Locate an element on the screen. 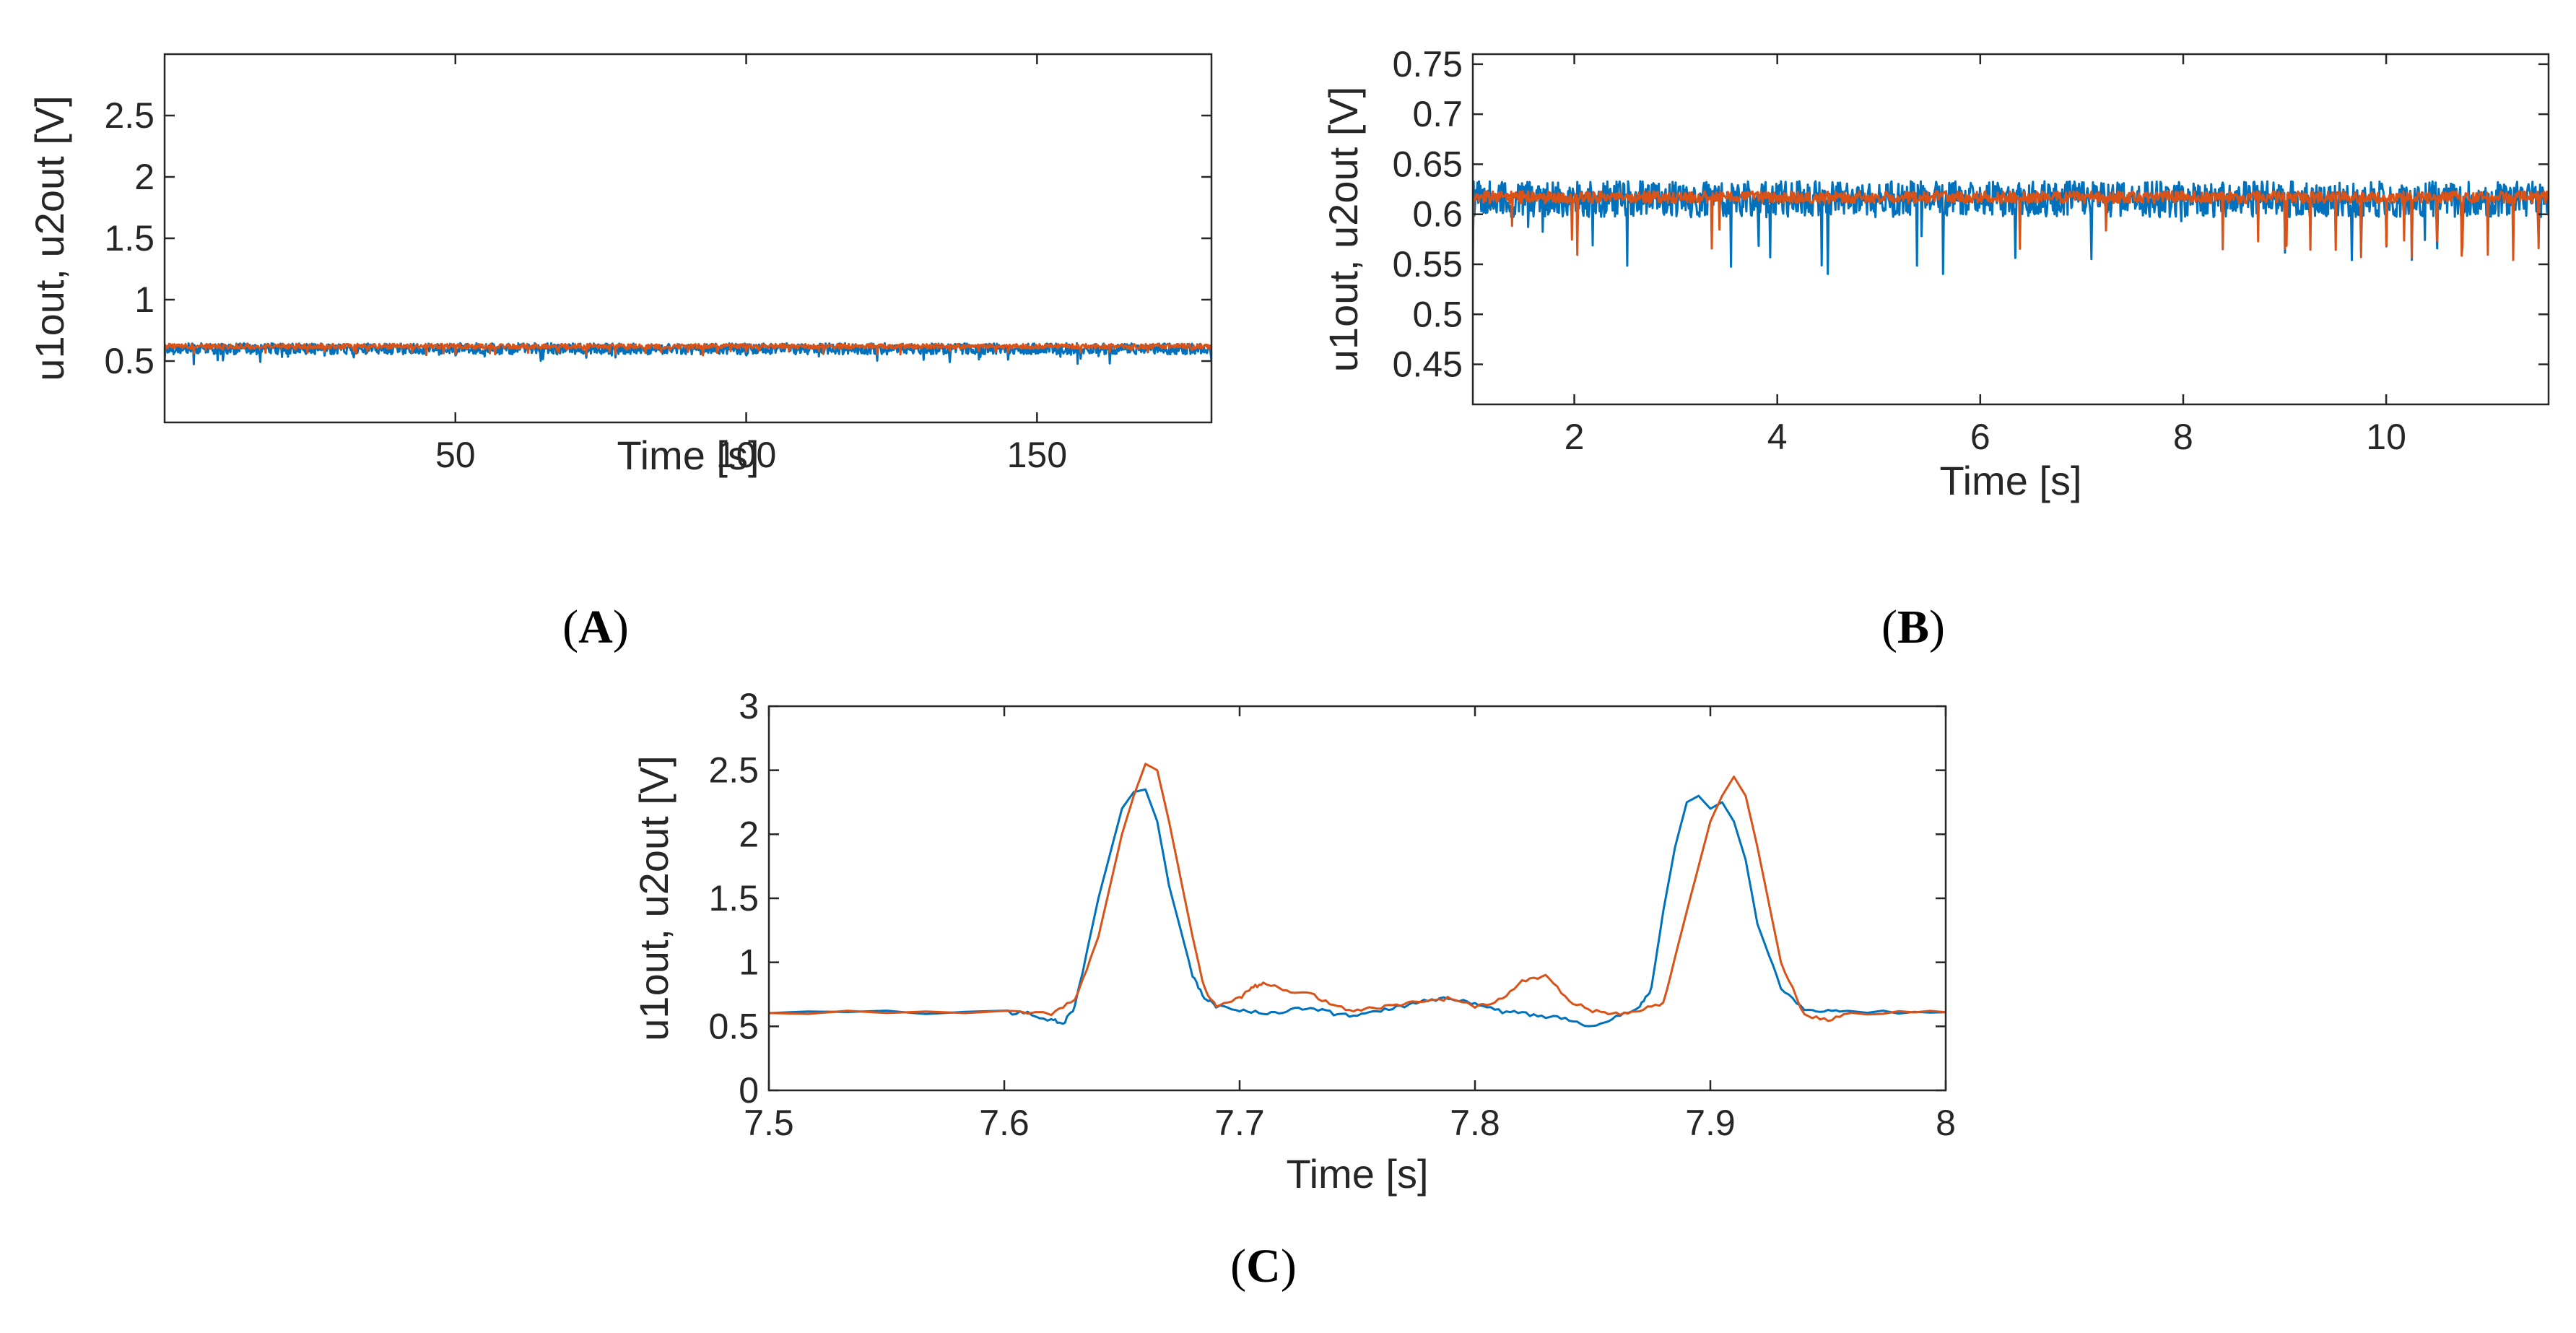  x-tick-label: 7.7 is located at coordinates (1239, 1123).